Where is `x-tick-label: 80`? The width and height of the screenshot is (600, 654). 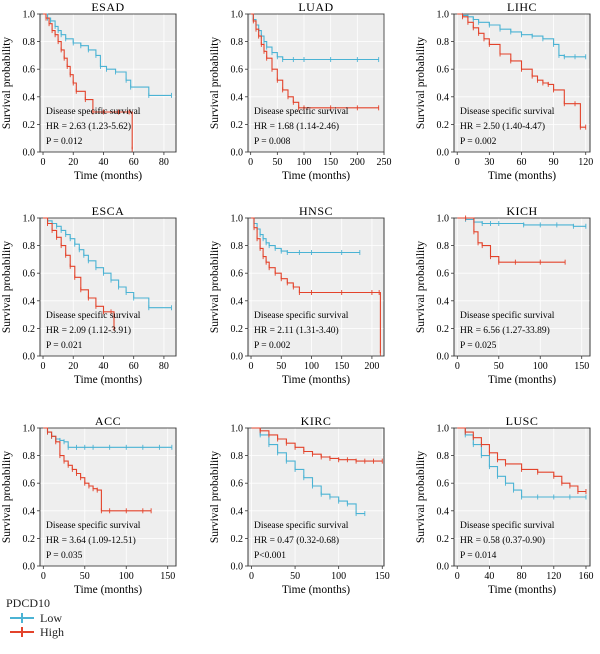 x-tick-label: 80 is located at coordinates (164, 366).